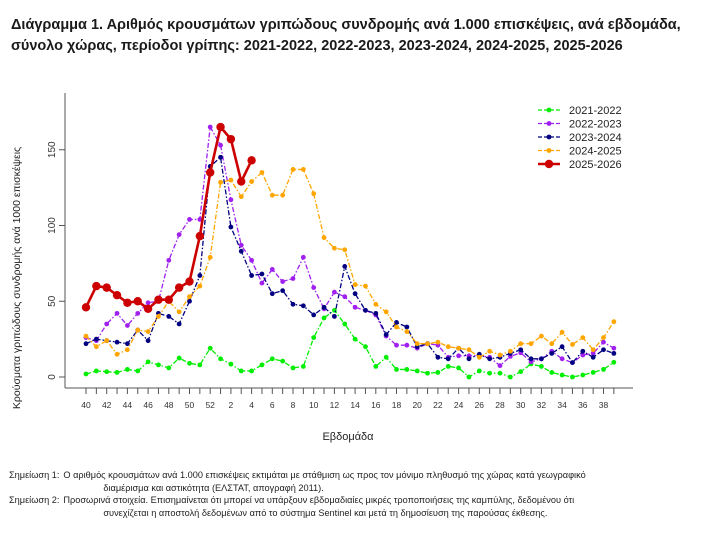  Describe the element at coordinates (34, 475) in the screenshot. I see `footnote-1-label: Σημείωση 1:` at that location.